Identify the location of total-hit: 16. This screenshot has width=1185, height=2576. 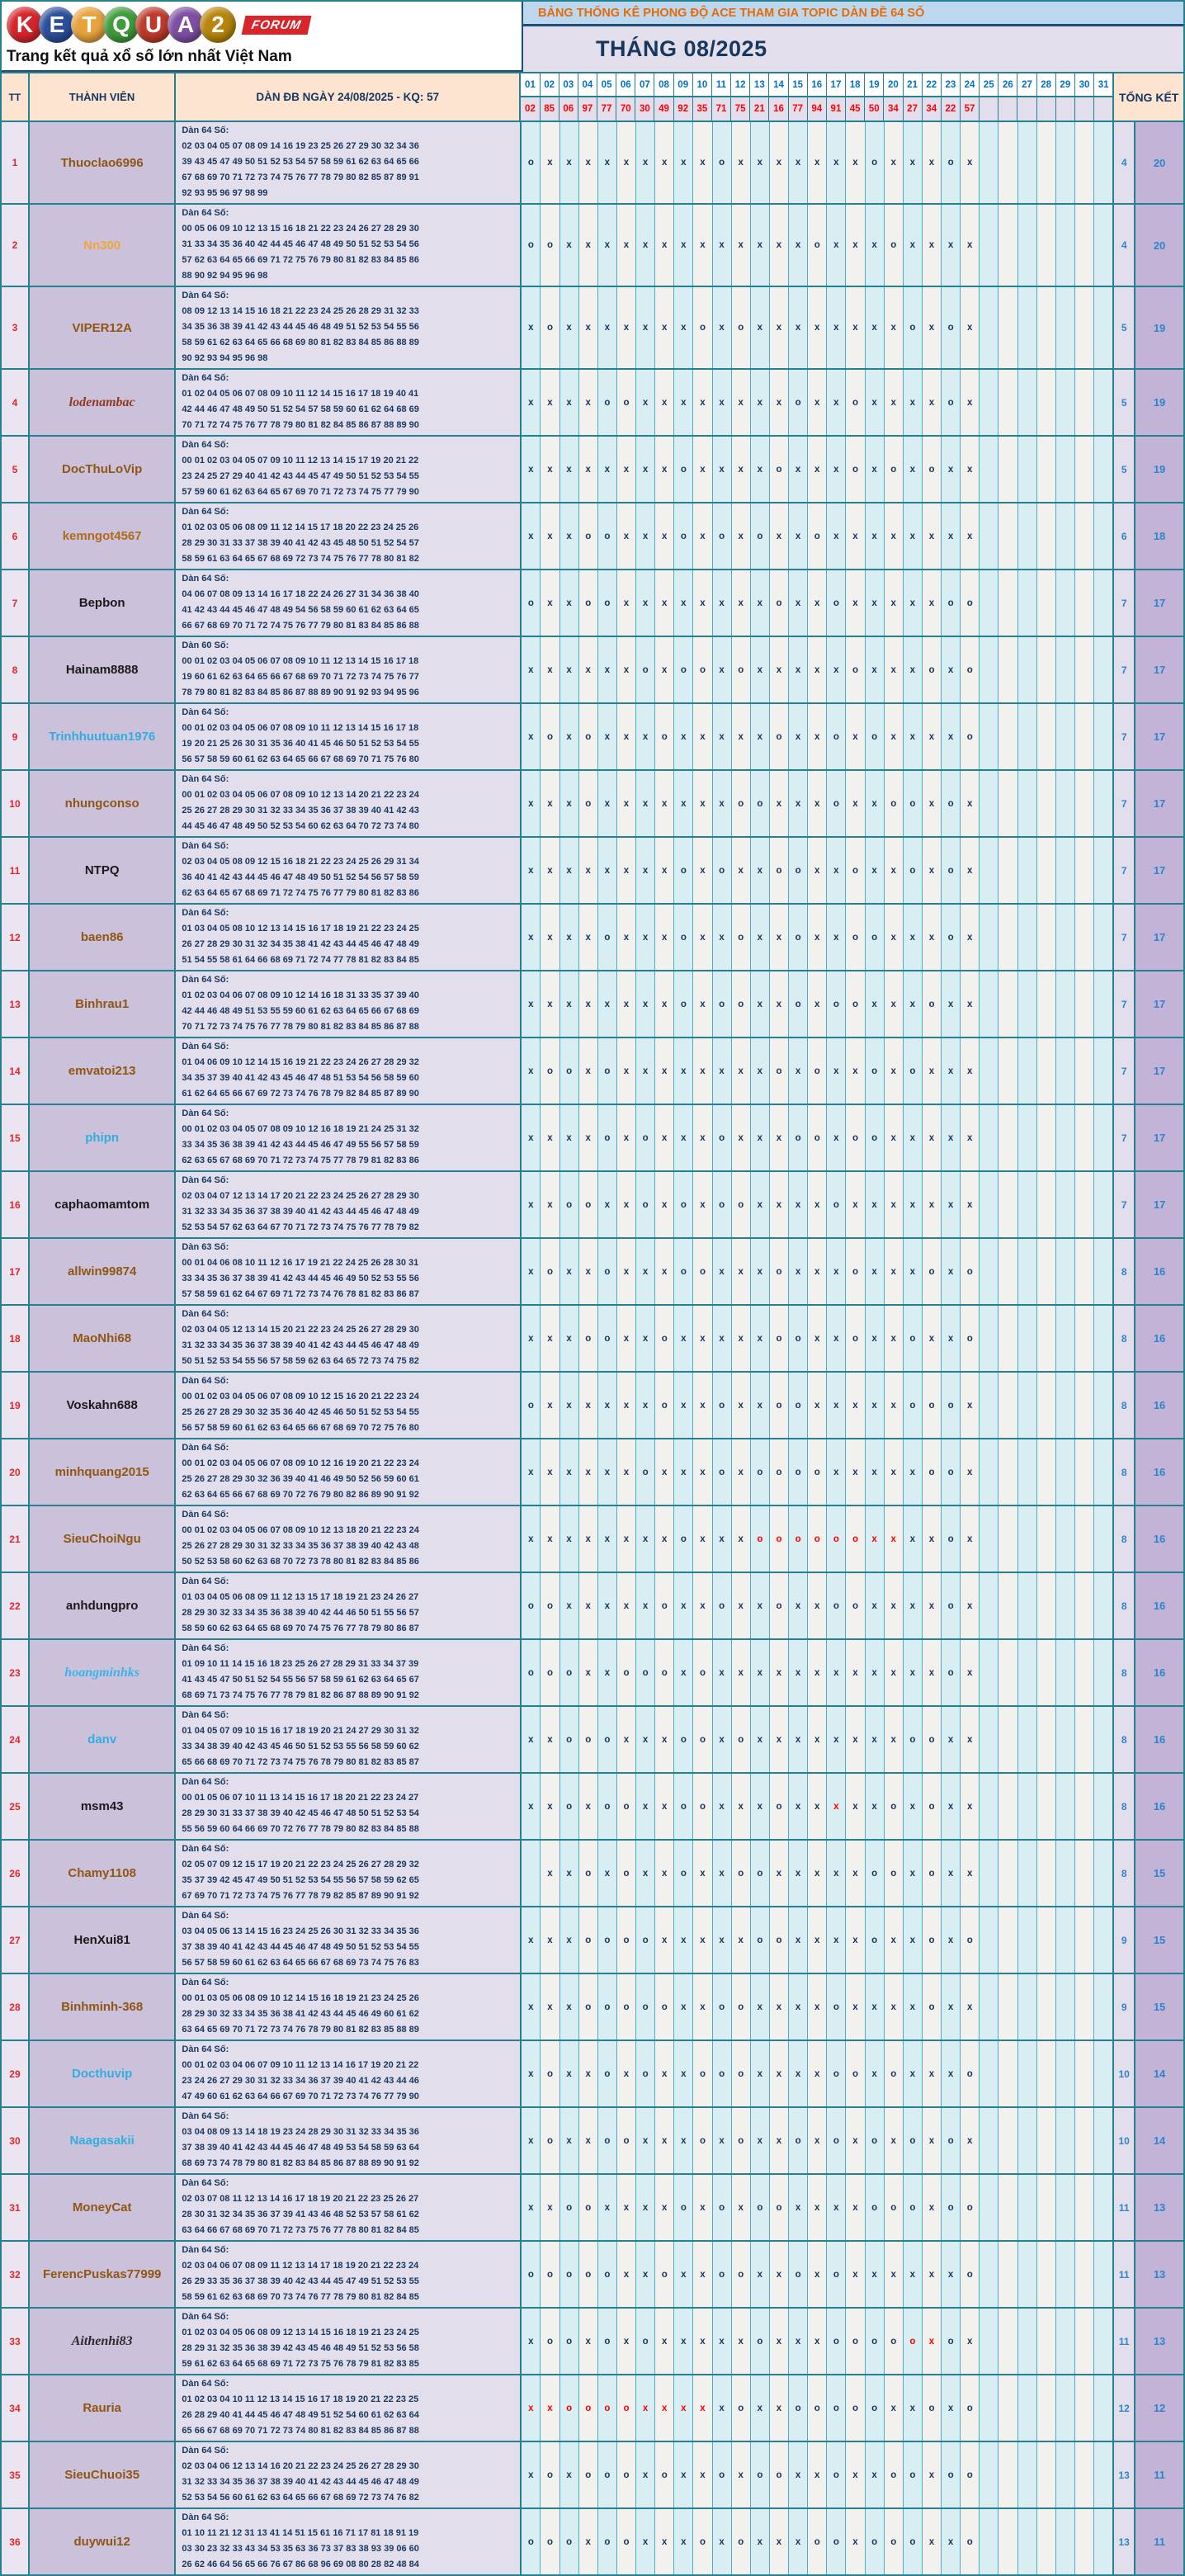
(1159, 1338).